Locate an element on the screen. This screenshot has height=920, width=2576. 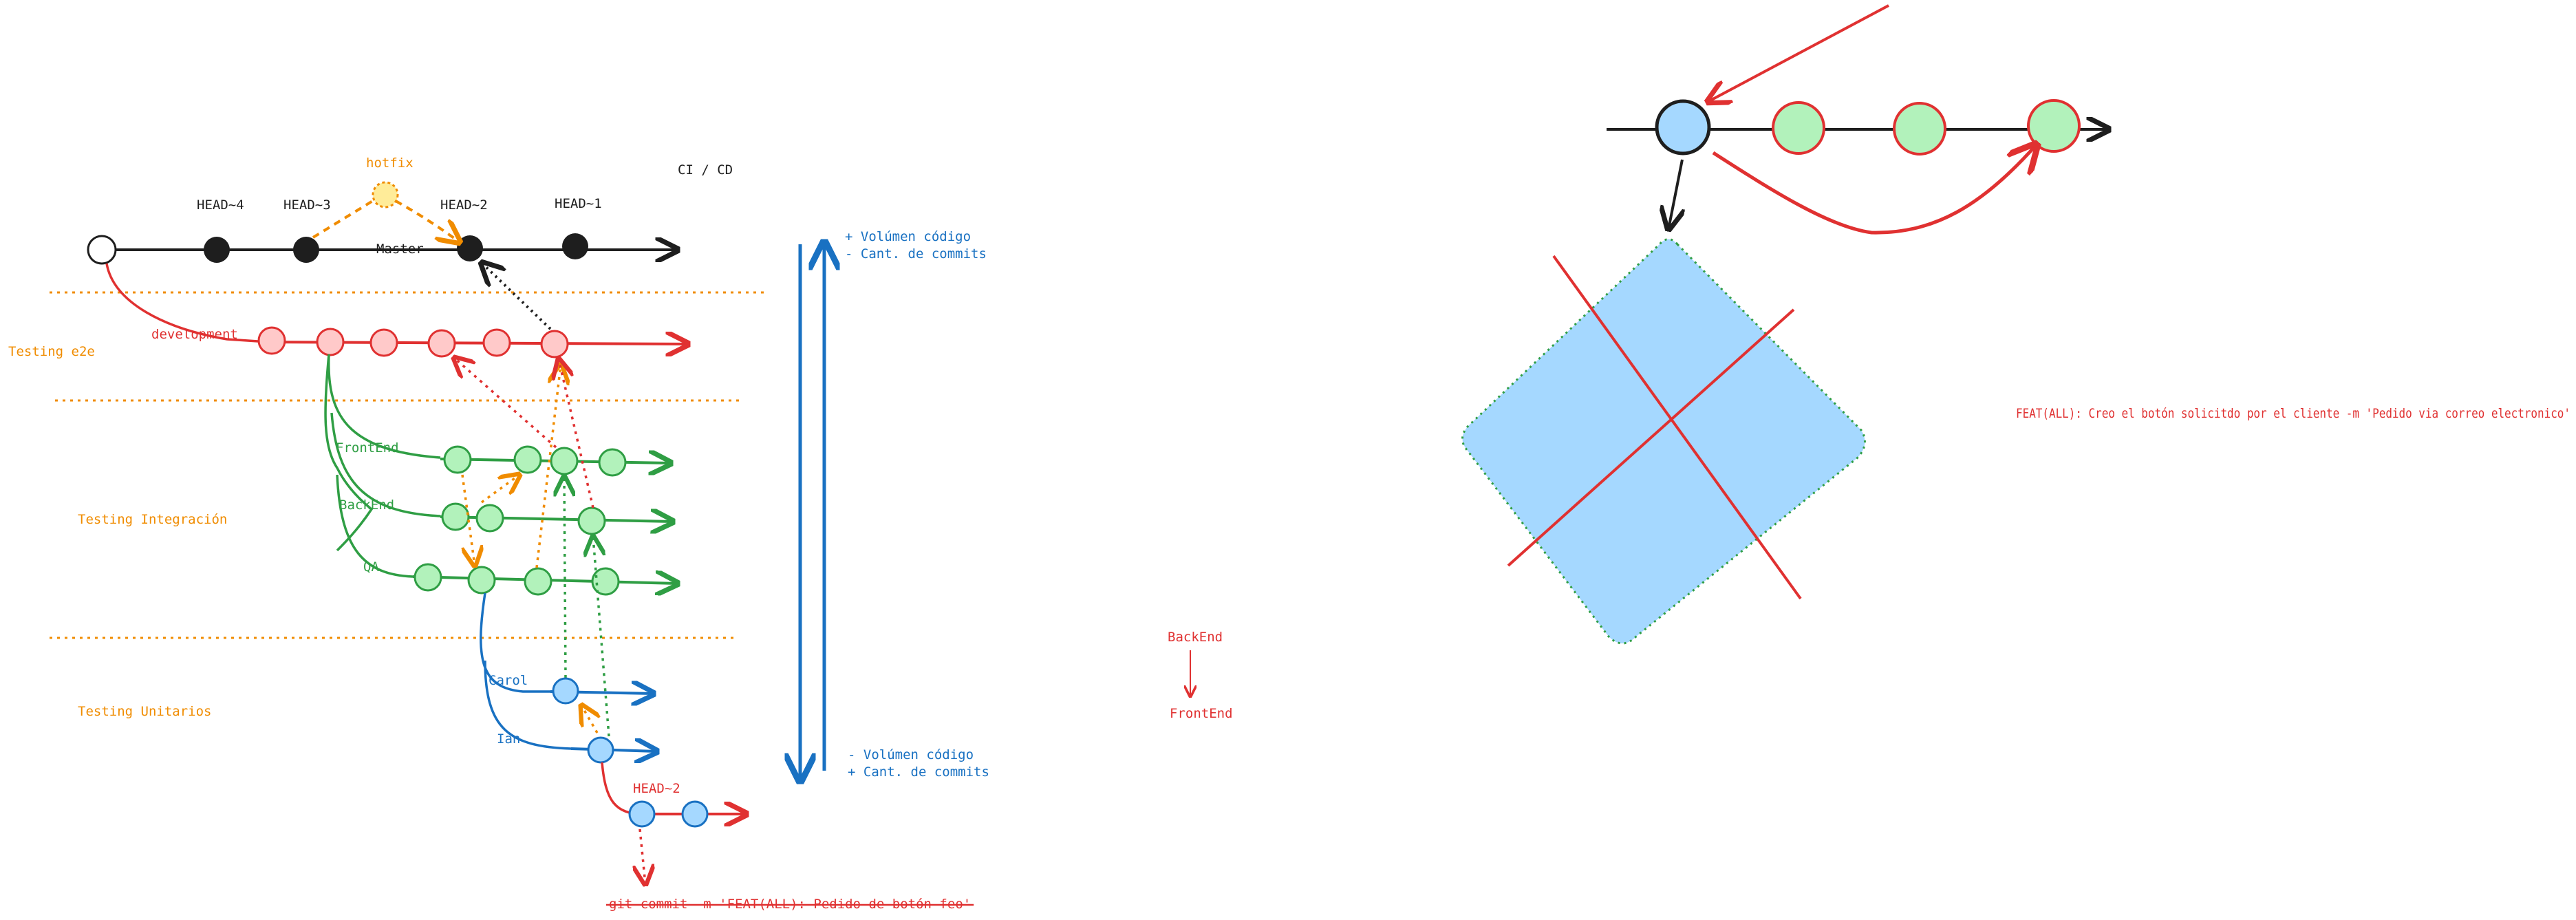
skip-arrow is located at coordinates (1874, 190).